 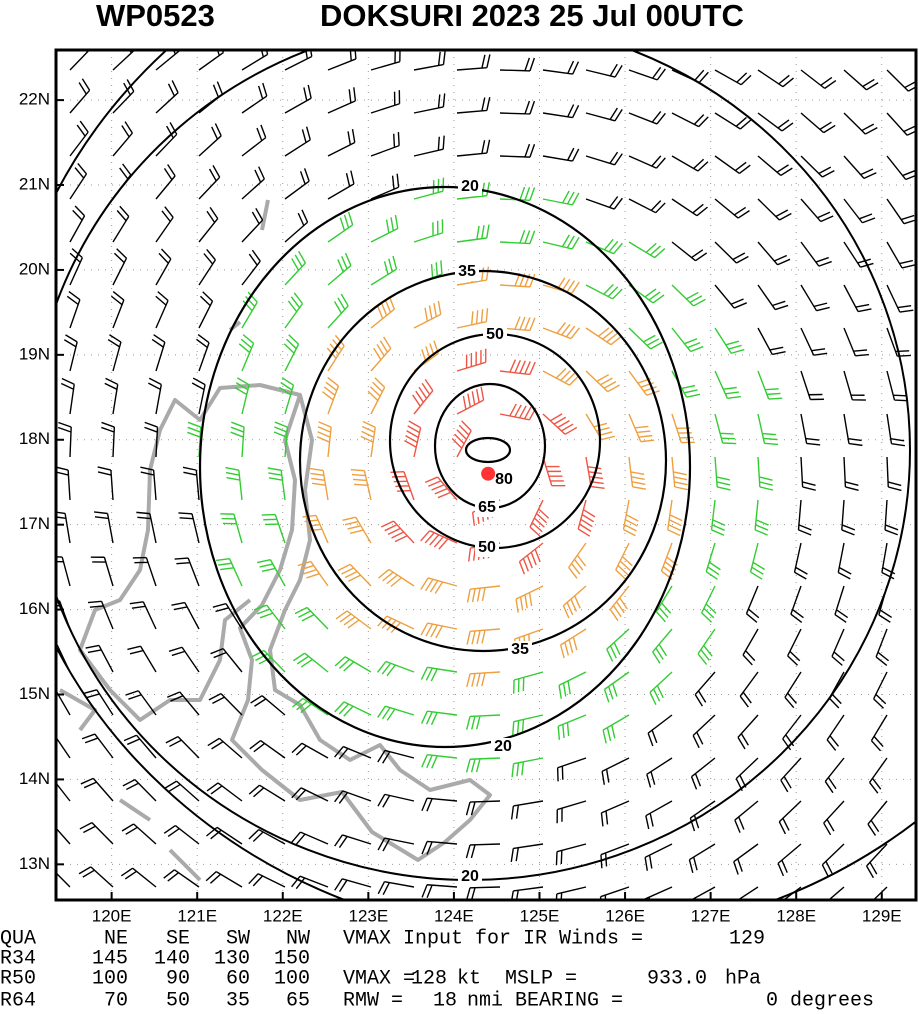 I want to click on info-value: 933.0, so click(x=677, y=978).